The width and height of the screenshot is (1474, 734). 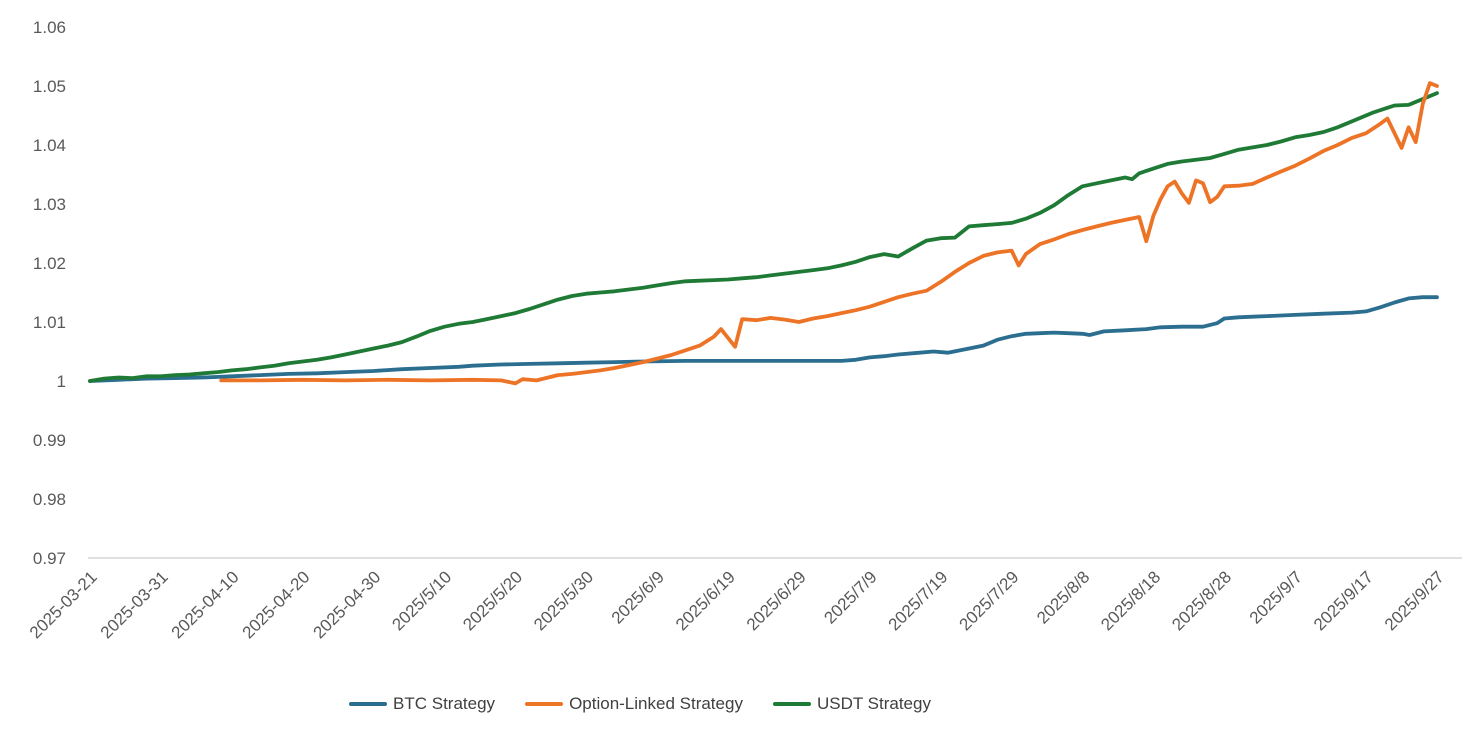 I want to click on legend-item-usdt-strategy: USDT Strategy, so click(x=851, y=704).